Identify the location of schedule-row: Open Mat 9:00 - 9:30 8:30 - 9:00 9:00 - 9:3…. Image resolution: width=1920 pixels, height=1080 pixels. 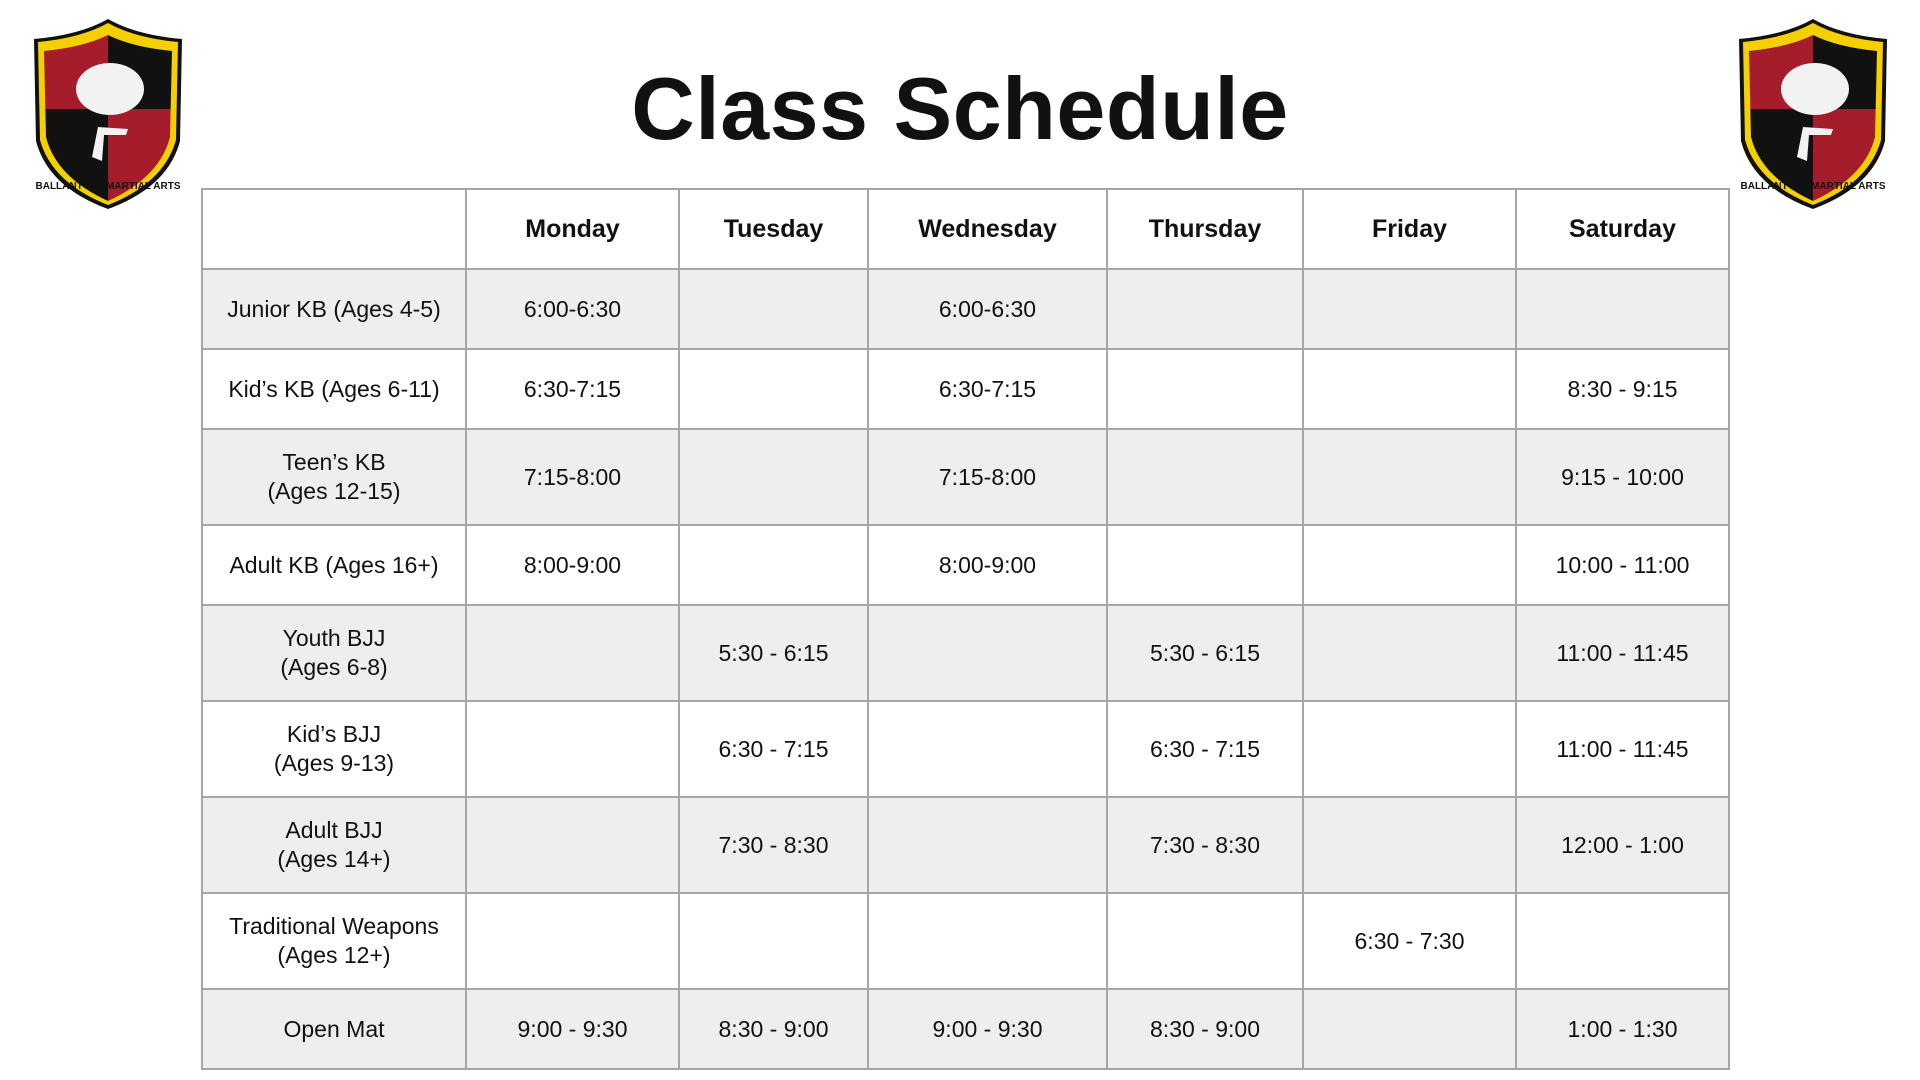
(965, 1029).